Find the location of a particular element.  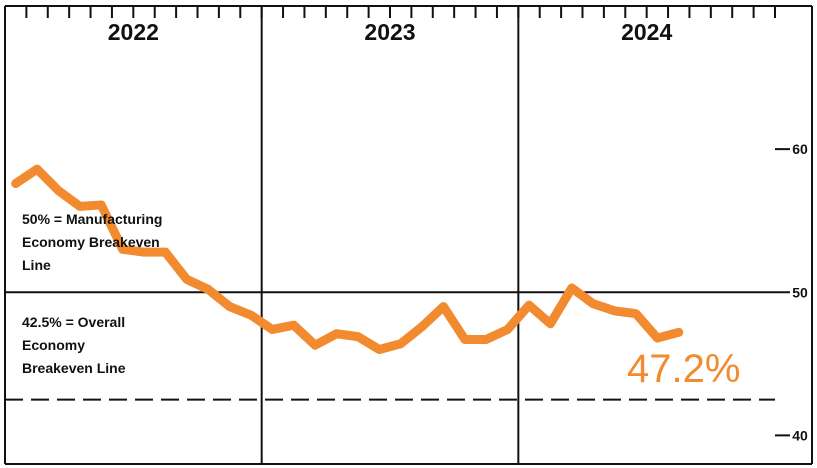

y-tick-label: 60 is located at coordinates (800, 149).